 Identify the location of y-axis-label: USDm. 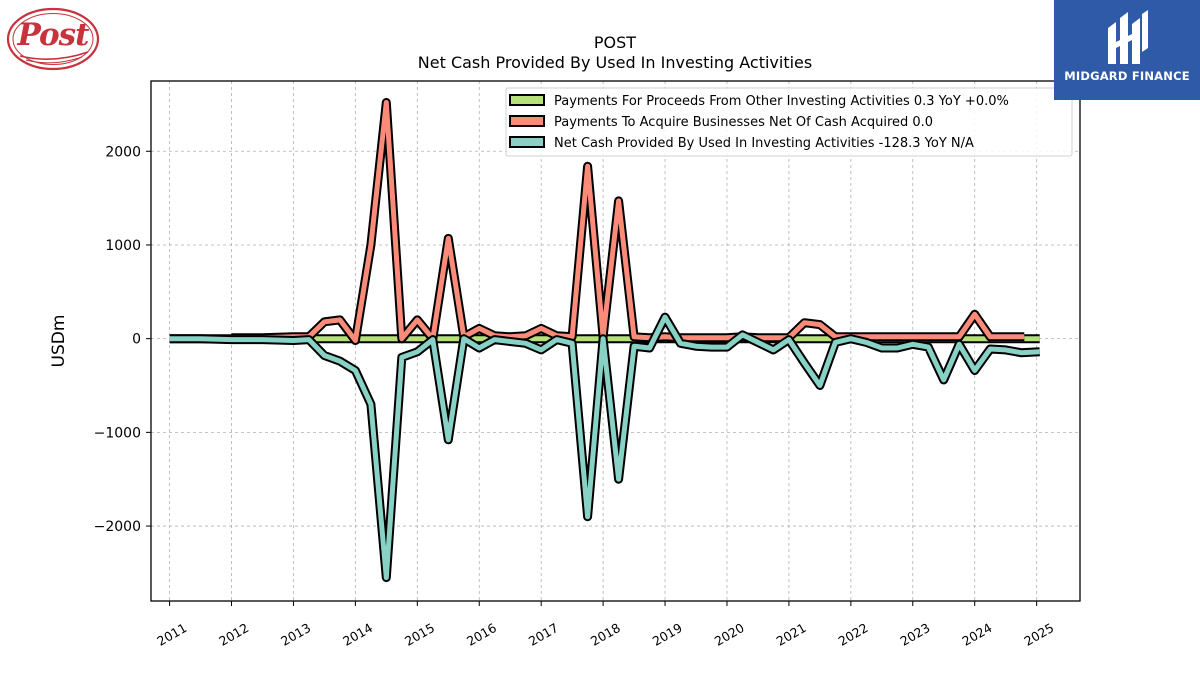
(59, 341).